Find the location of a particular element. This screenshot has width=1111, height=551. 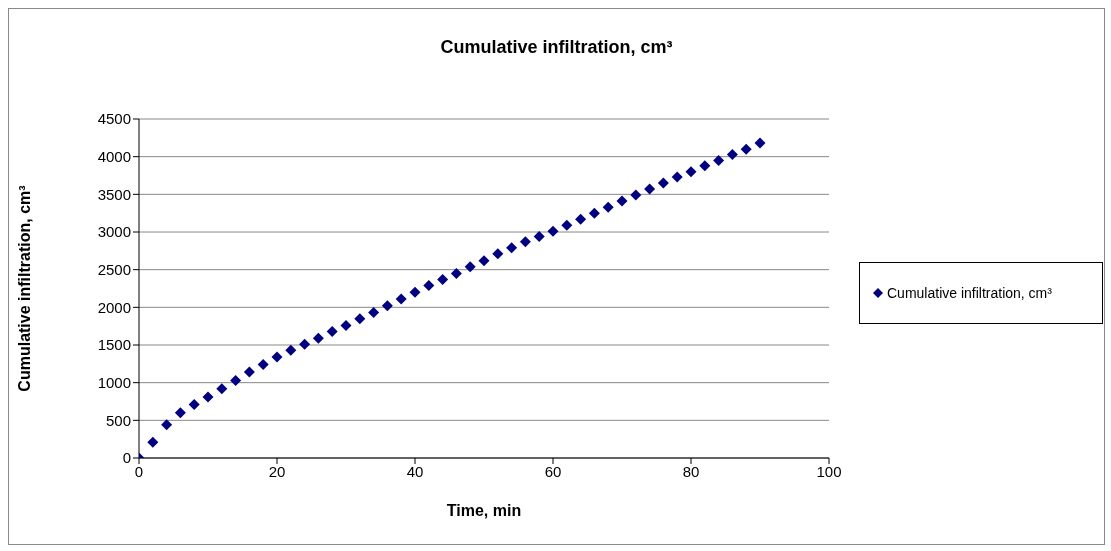

y-tick-label: 3500 is located at coordinates (114, 194).